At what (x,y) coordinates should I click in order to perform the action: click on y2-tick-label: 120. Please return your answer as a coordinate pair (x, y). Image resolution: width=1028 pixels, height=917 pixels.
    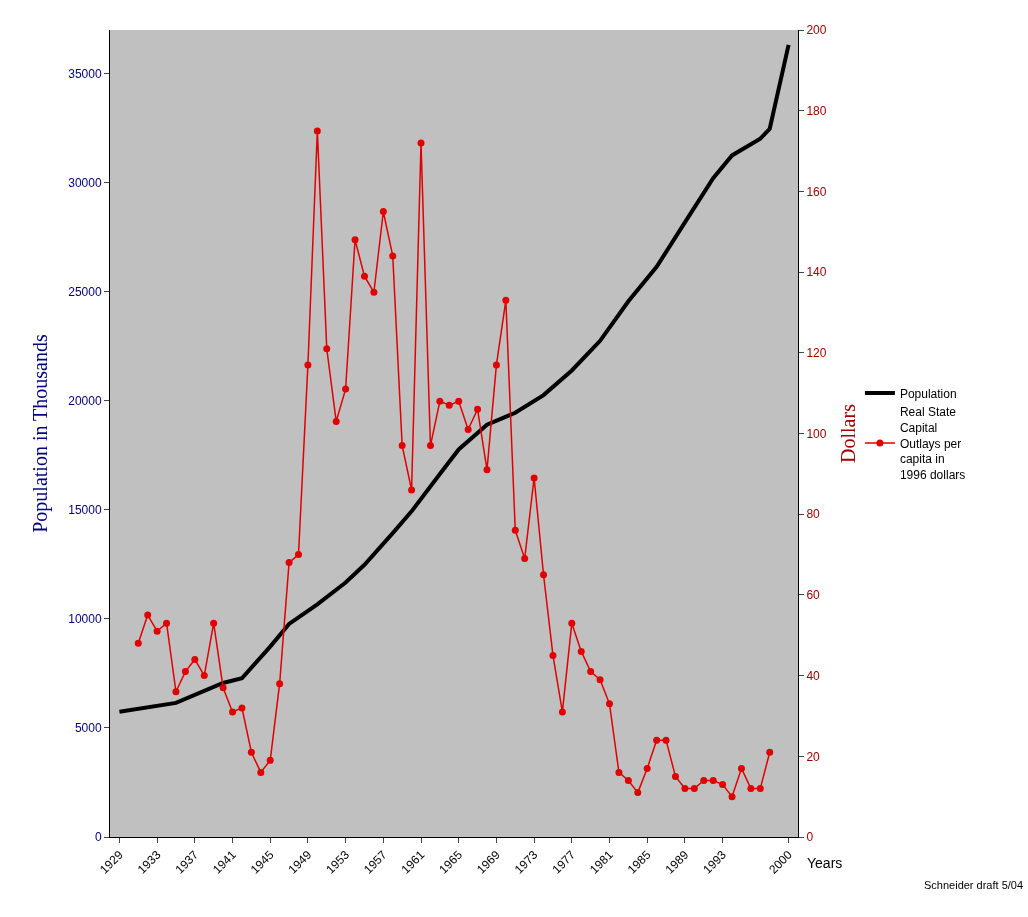
    Looking at the image, I should click on (816, 353).